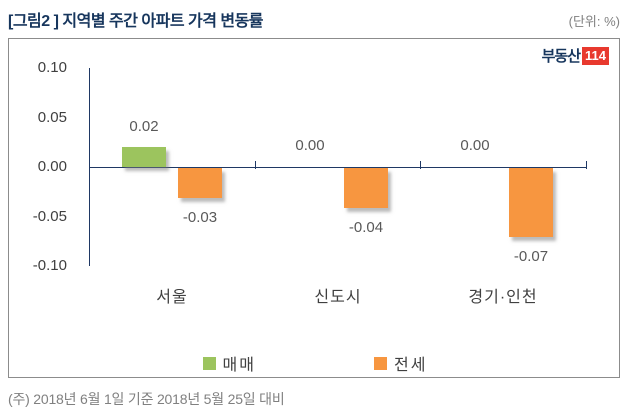 The image size is (630, 417). What do you see at coordinates (594, 21) in the screenshot?
I see `unit-label: (단위: %)` at bounding box center [594, 21].